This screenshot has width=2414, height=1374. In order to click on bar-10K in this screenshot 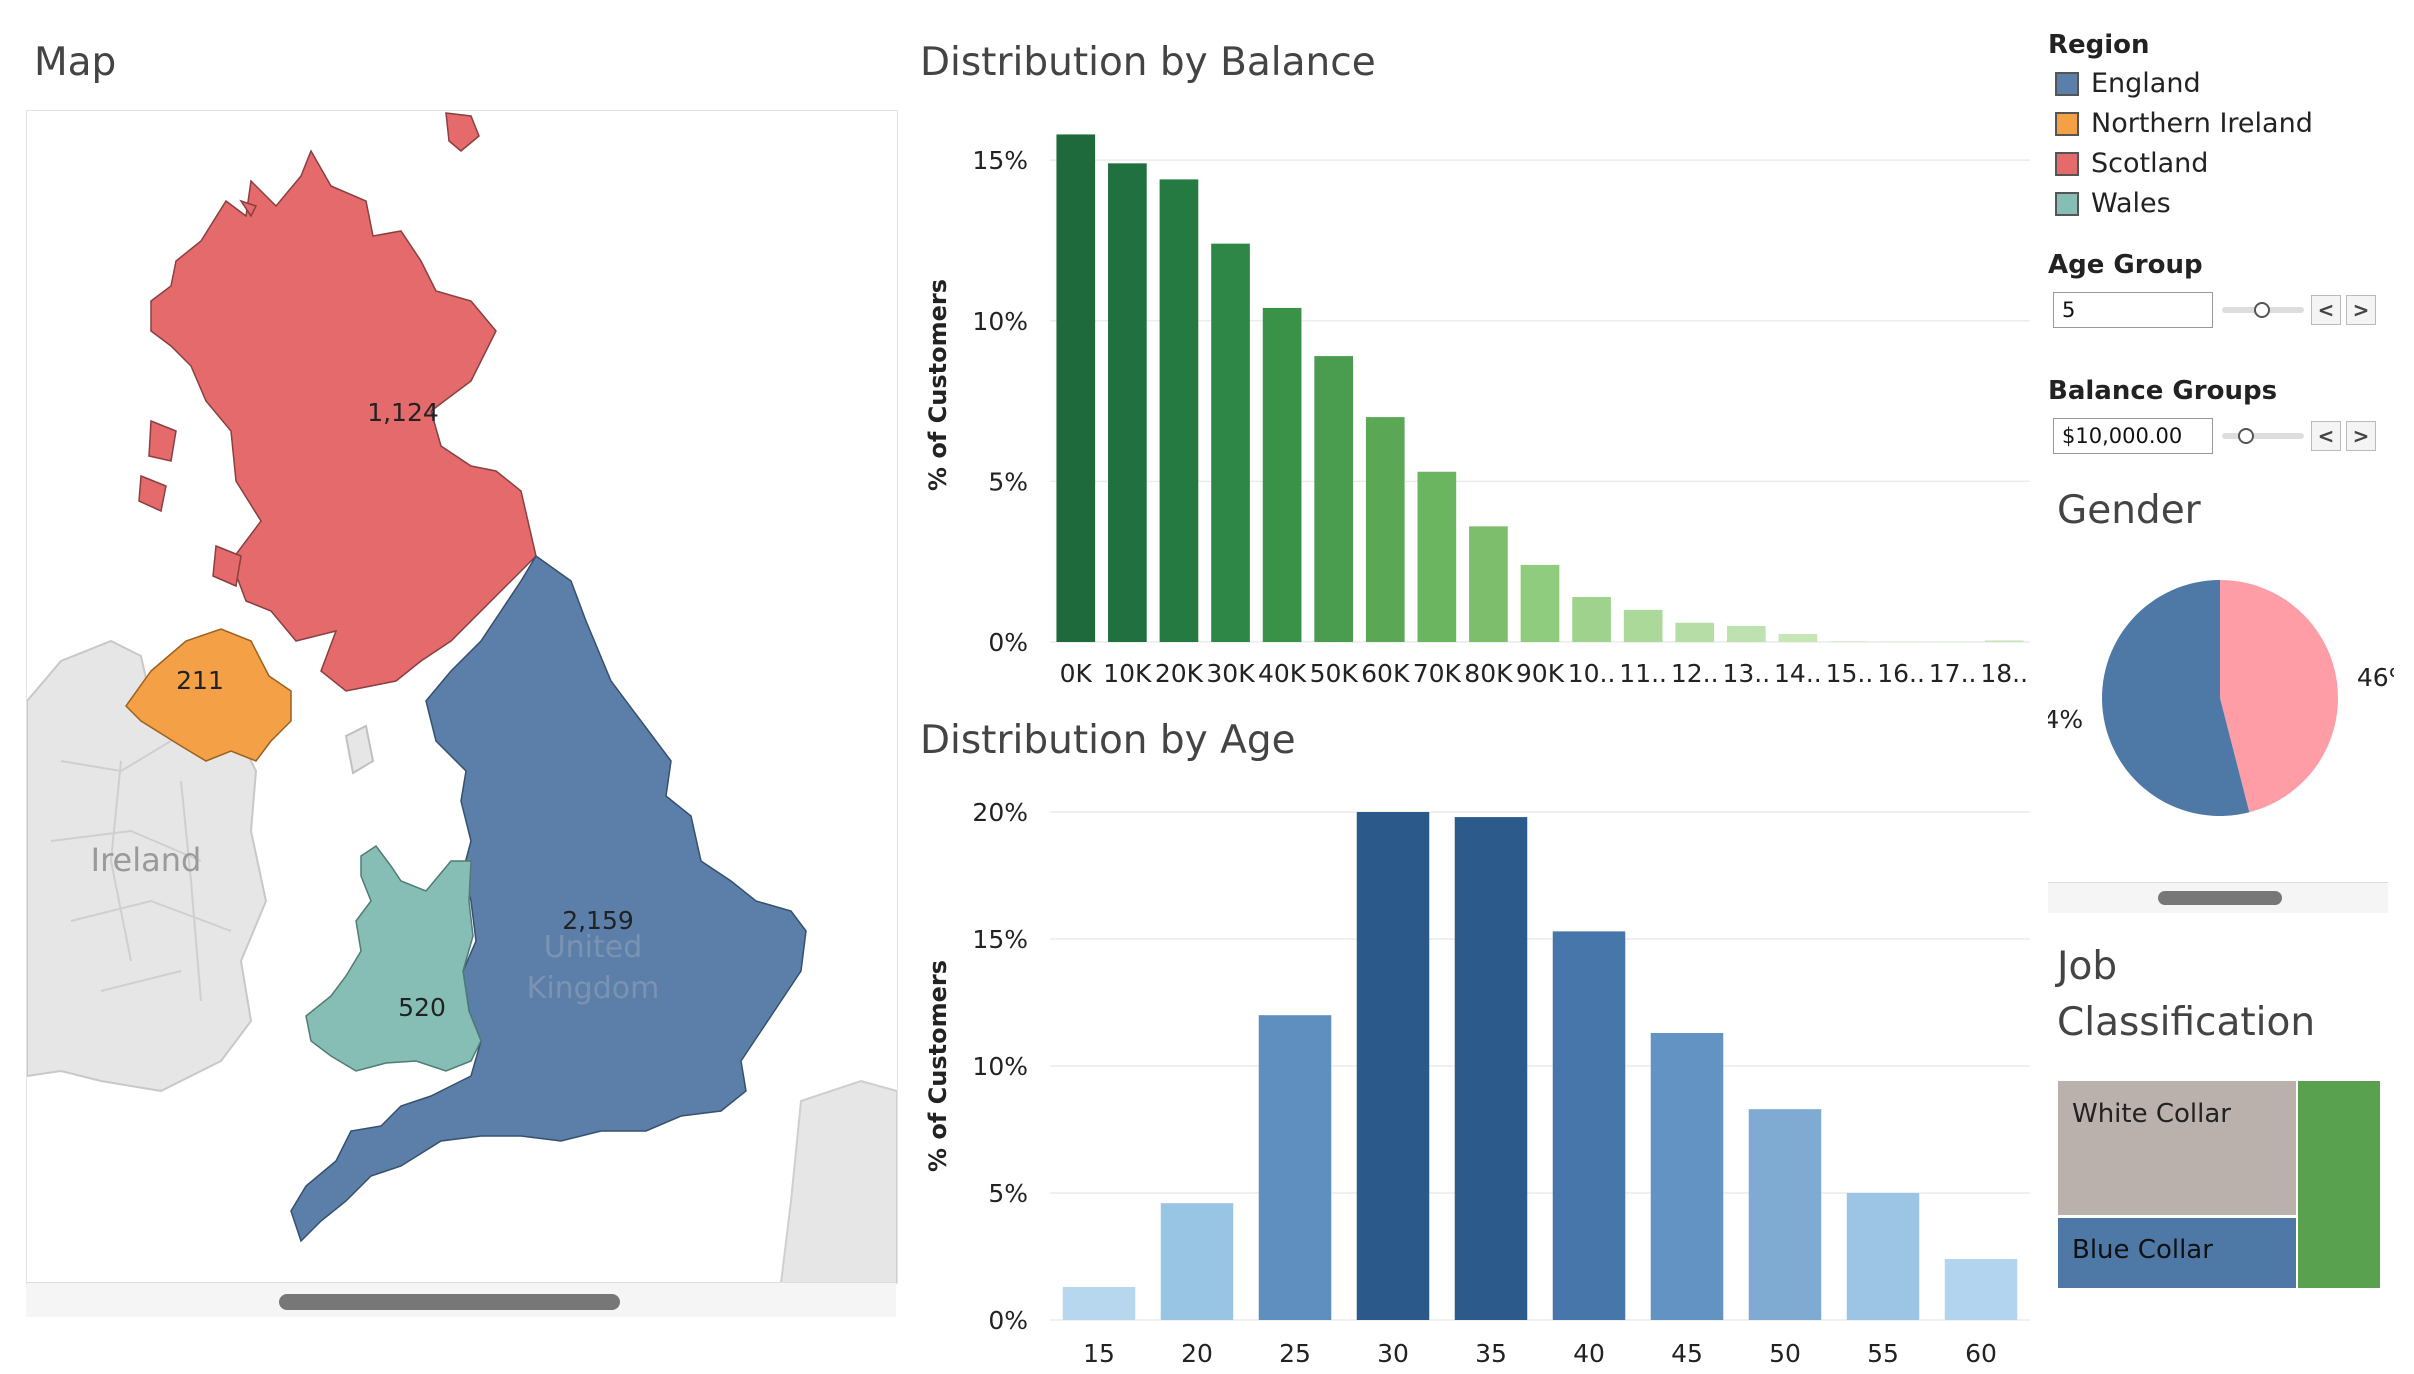, I will do `click(1127, 402)`.